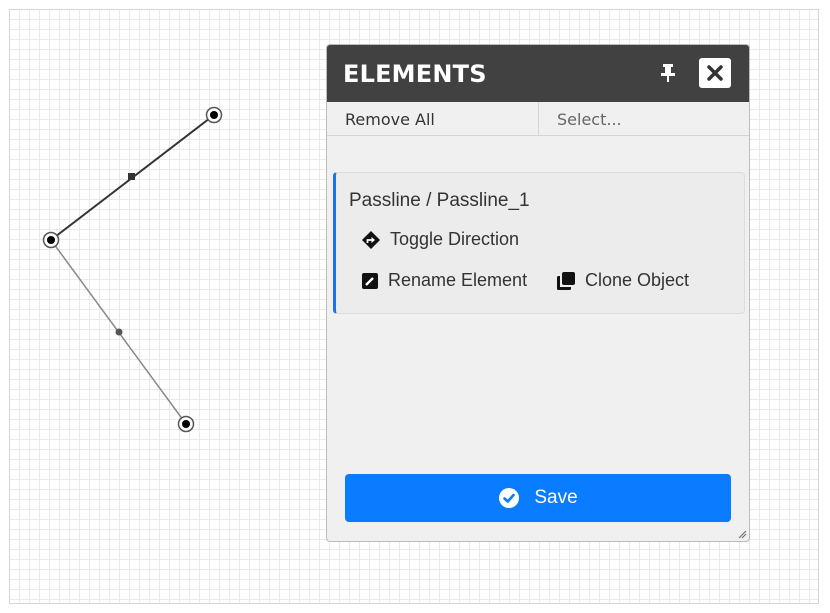  Describe the element at coordinates (566, 280) in the screenshot. I see `clone-icon` at that location.